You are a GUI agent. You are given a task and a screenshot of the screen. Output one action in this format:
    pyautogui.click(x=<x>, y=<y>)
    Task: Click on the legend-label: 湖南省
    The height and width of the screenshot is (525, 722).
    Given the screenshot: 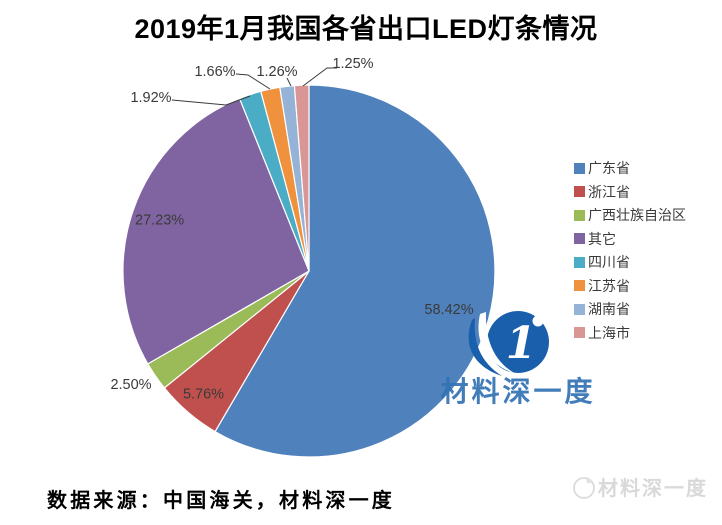 What is the action you would take?
    pyautogui.click(x=609, y=309)
    